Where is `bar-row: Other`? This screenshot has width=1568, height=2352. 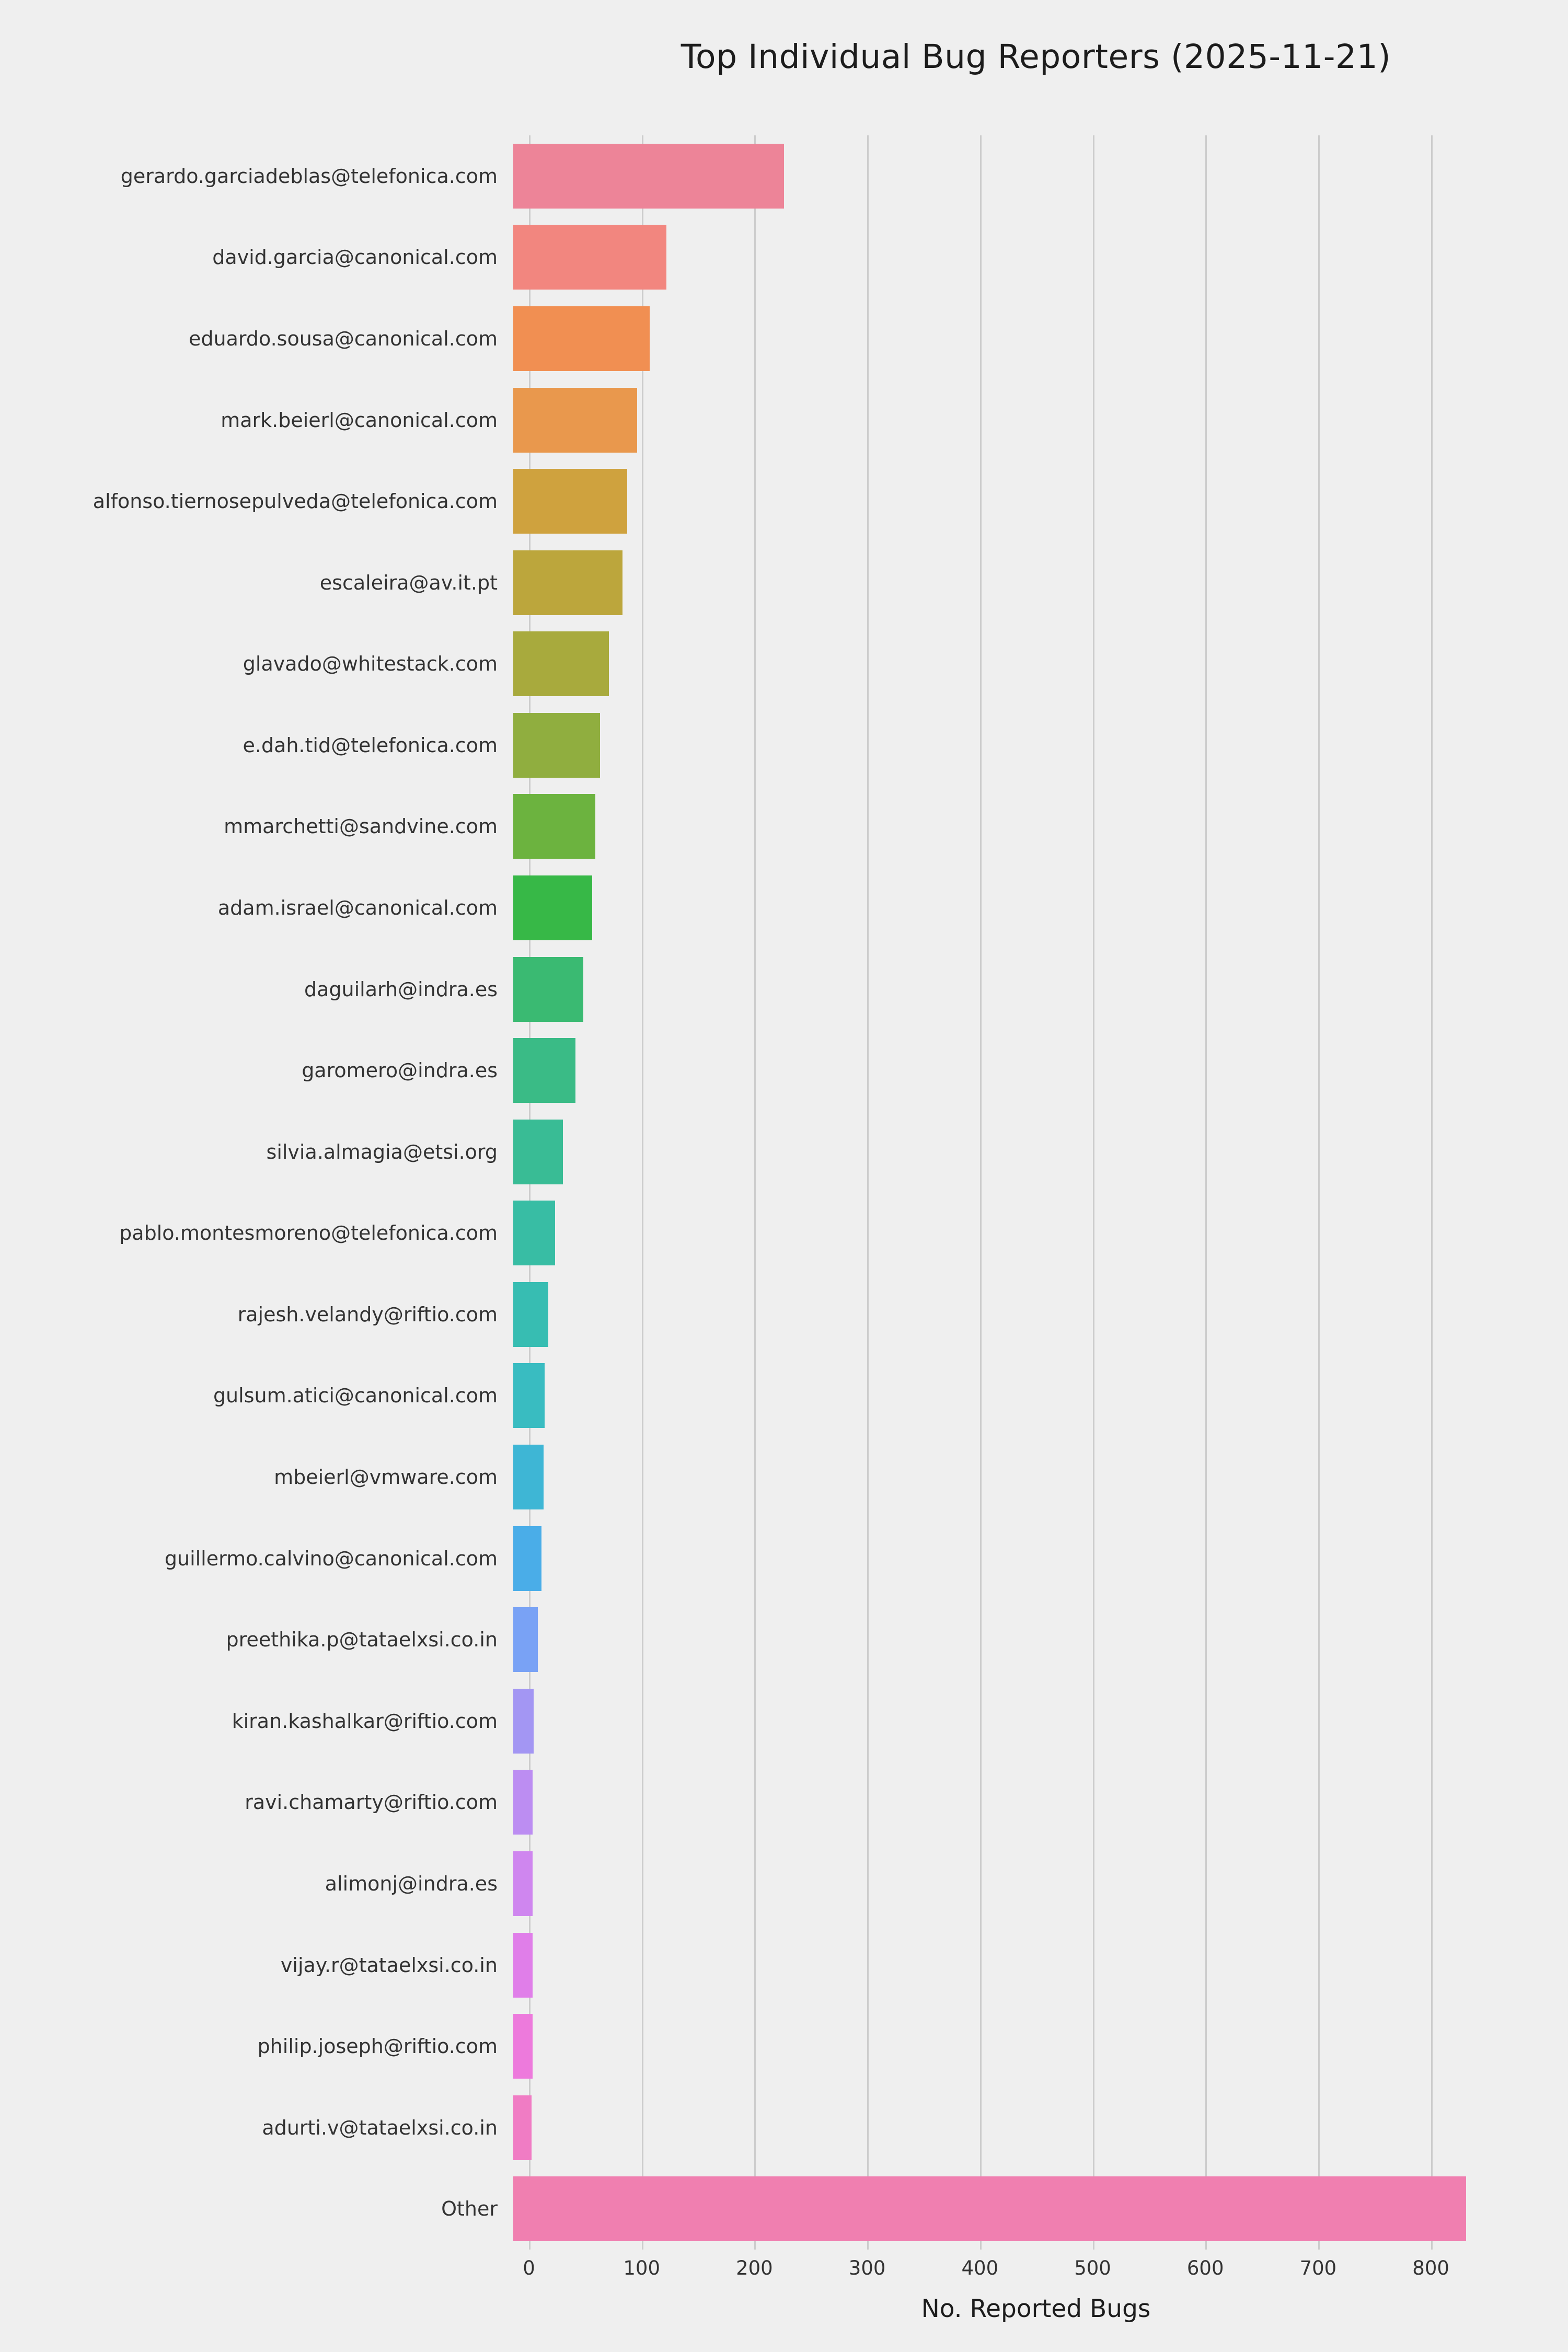 bar-row: Other is located at coordinates (784, 2209).